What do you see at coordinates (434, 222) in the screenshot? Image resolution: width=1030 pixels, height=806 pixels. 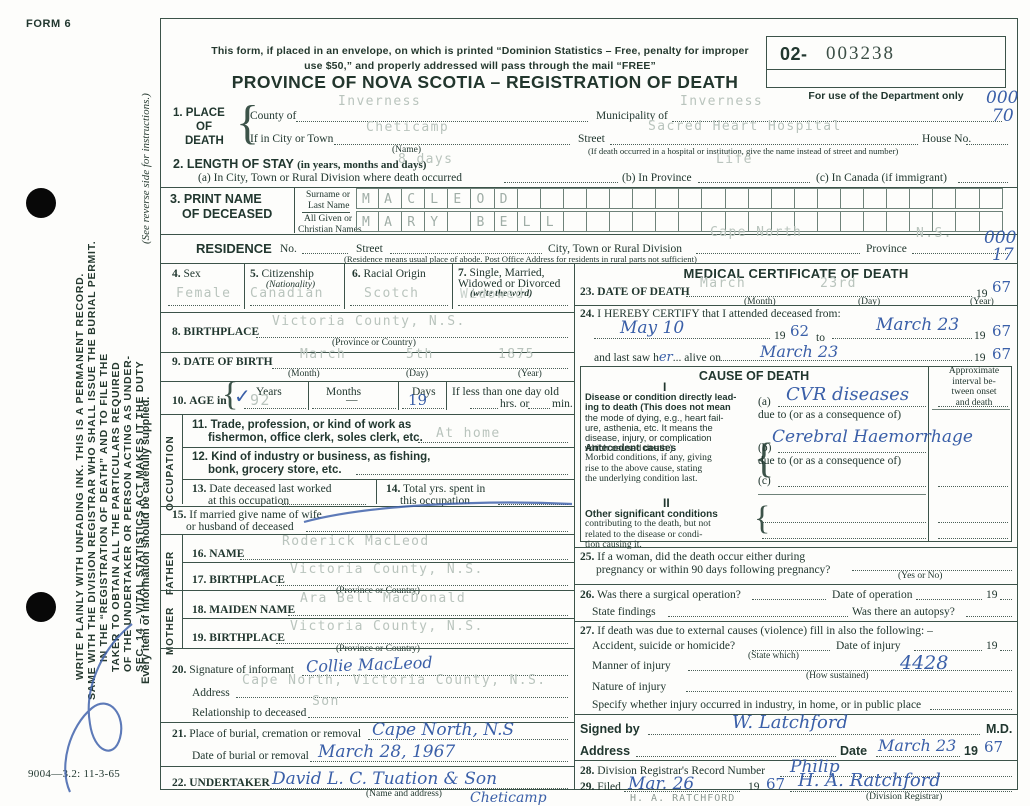 I see `name-grid-letter: Y` at bounding box center [434, 222].